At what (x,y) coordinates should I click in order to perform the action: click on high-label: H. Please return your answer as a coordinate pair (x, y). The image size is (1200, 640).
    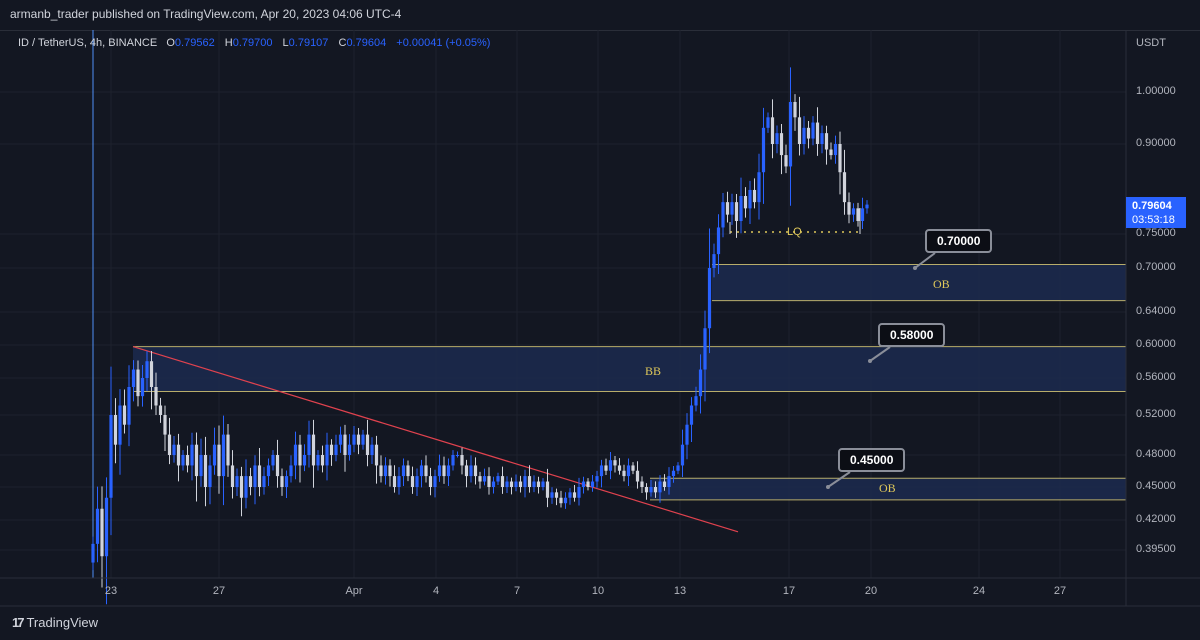
    Looking at the image, I should click on (228, 43).